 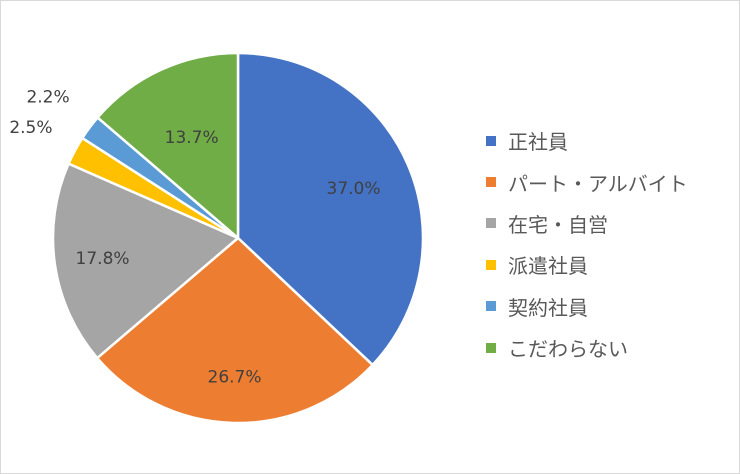 I want to click on data-label: 2.5%, so click(x=30, y=128).